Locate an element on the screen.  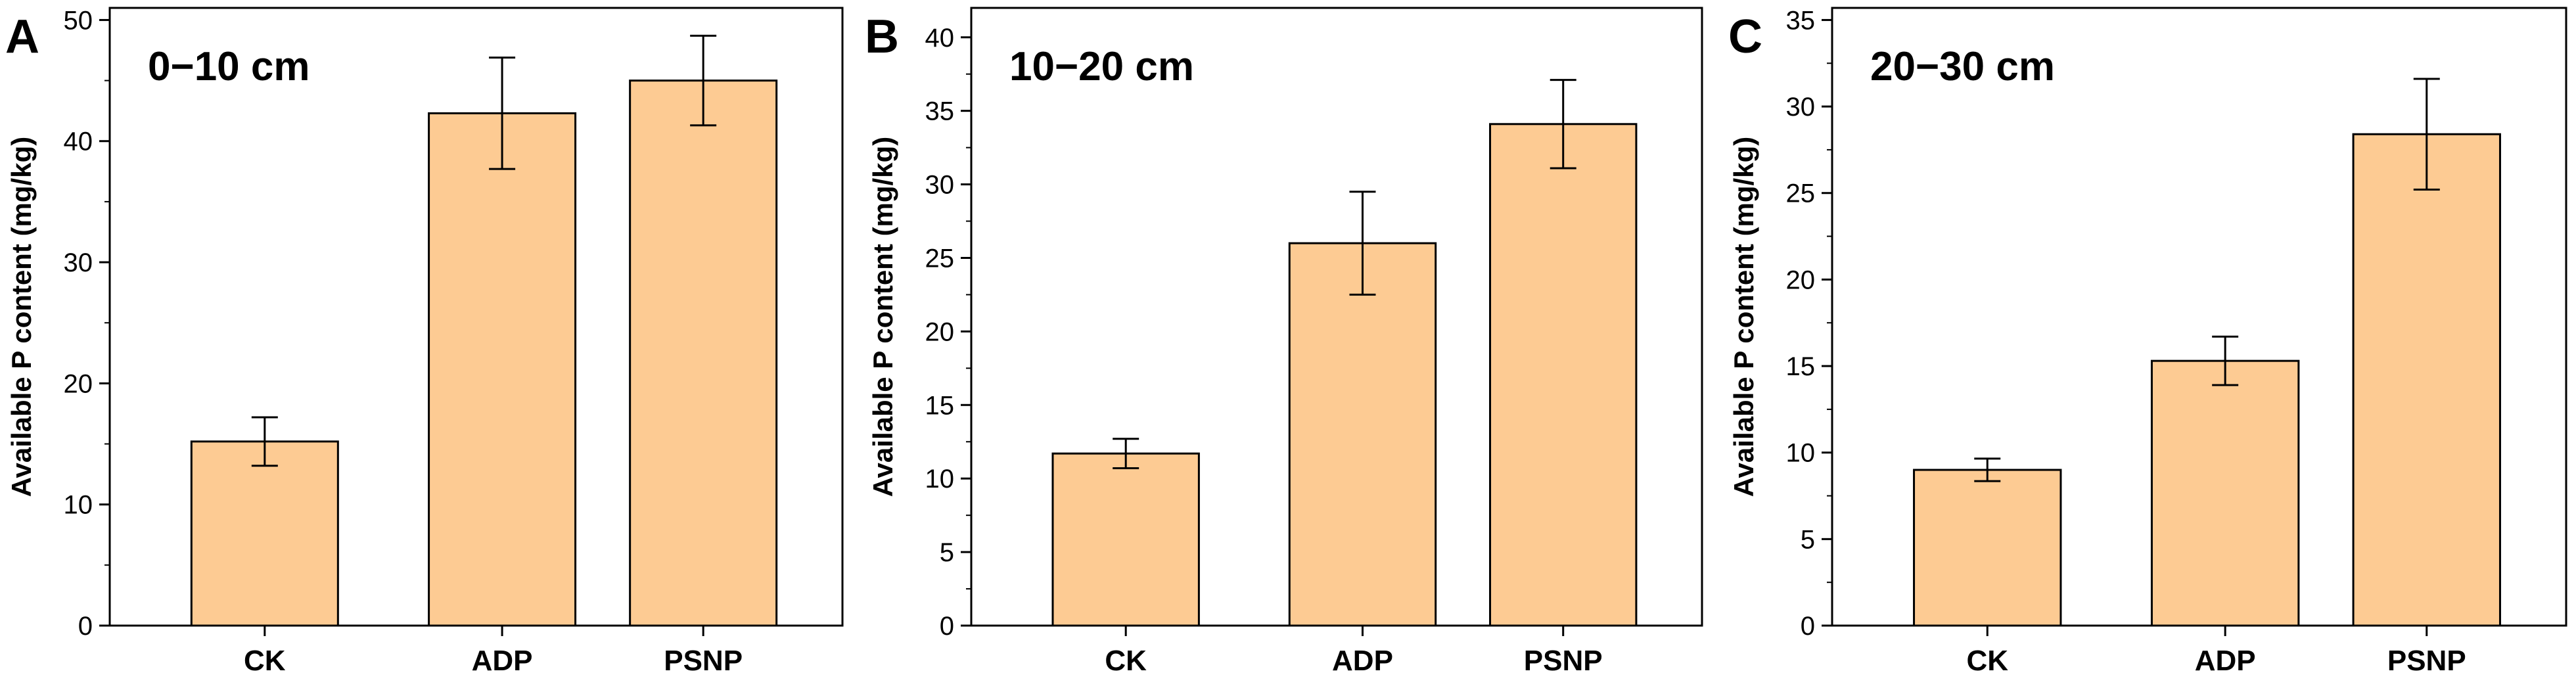
y-tick-label: 50 is located at coordinates (78, 21).